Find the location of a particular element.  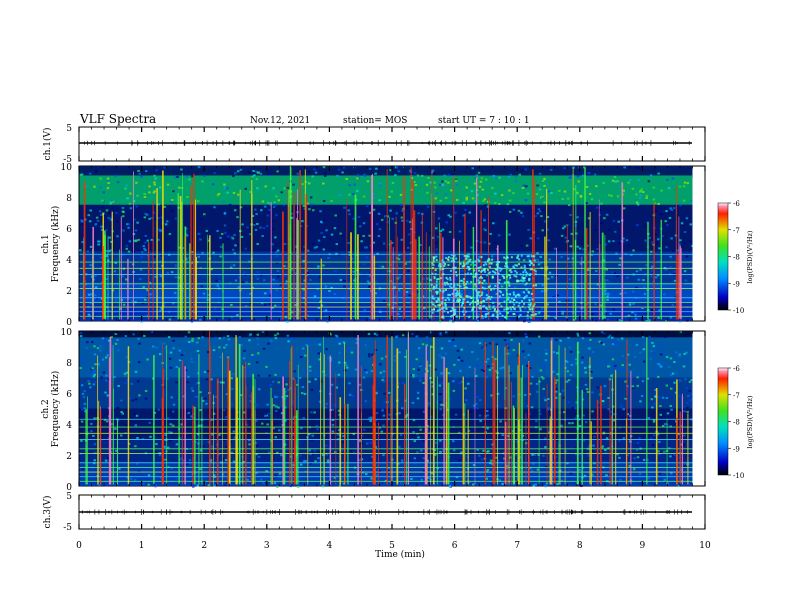

ch2-colorbar: -6-7-8-9-10 log(PSD)(V²/Hz) is located at coordinates (735, 422).